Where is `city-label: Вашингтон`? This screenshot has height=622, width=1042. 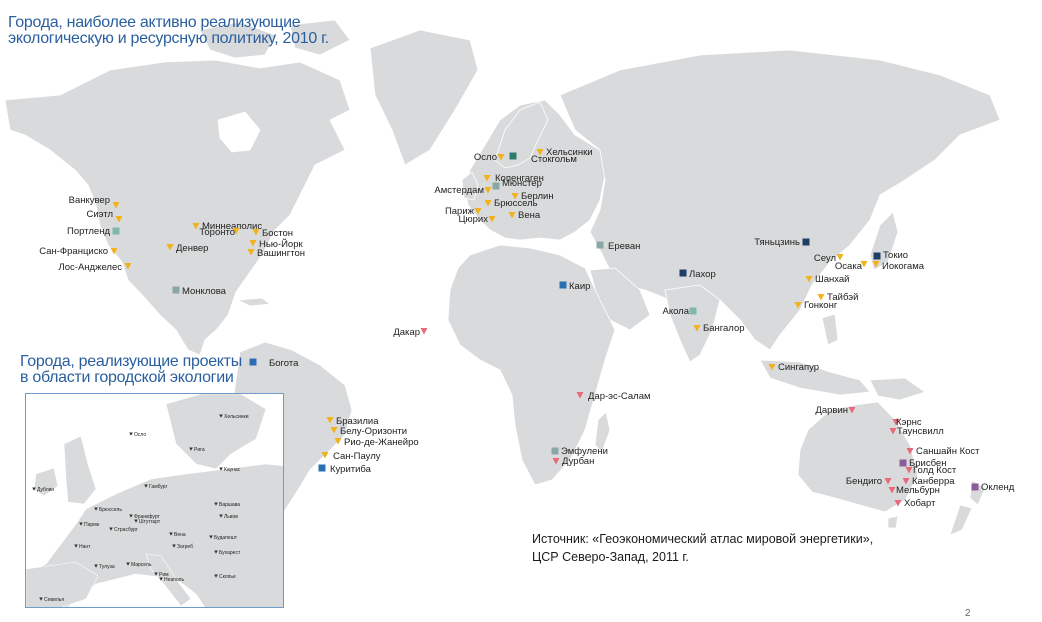 city-label: Вашингтон is located at coordinates (281, 253).